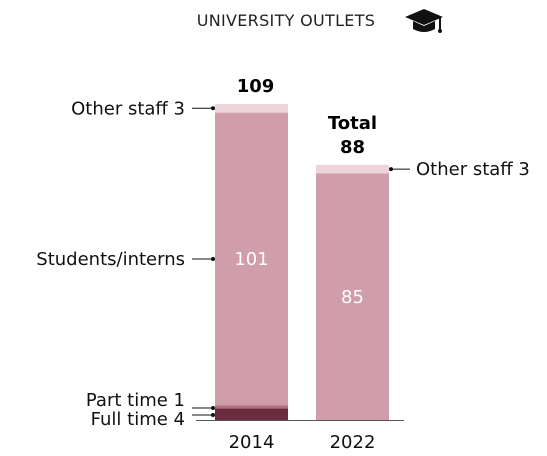  What do you see at coordinates (352, 123) in the screenshot?
I see `total-heading-2022: Total` at bounding box center [352, 123].